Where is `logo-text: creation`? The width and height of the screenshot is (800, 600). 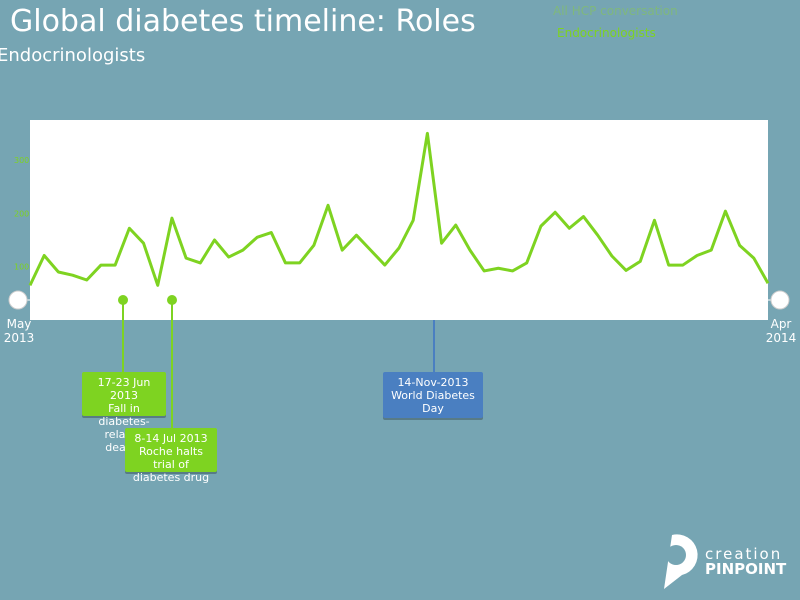 logo-text: creation is located at coordinates (744, 554).